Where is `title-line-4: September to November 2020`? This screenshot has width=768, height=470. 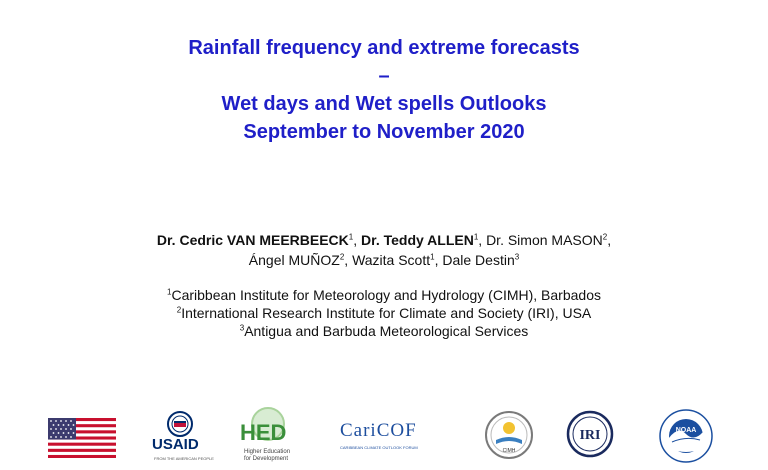 title-line-4: September to November 2020 is located at coordinates (384, 132).